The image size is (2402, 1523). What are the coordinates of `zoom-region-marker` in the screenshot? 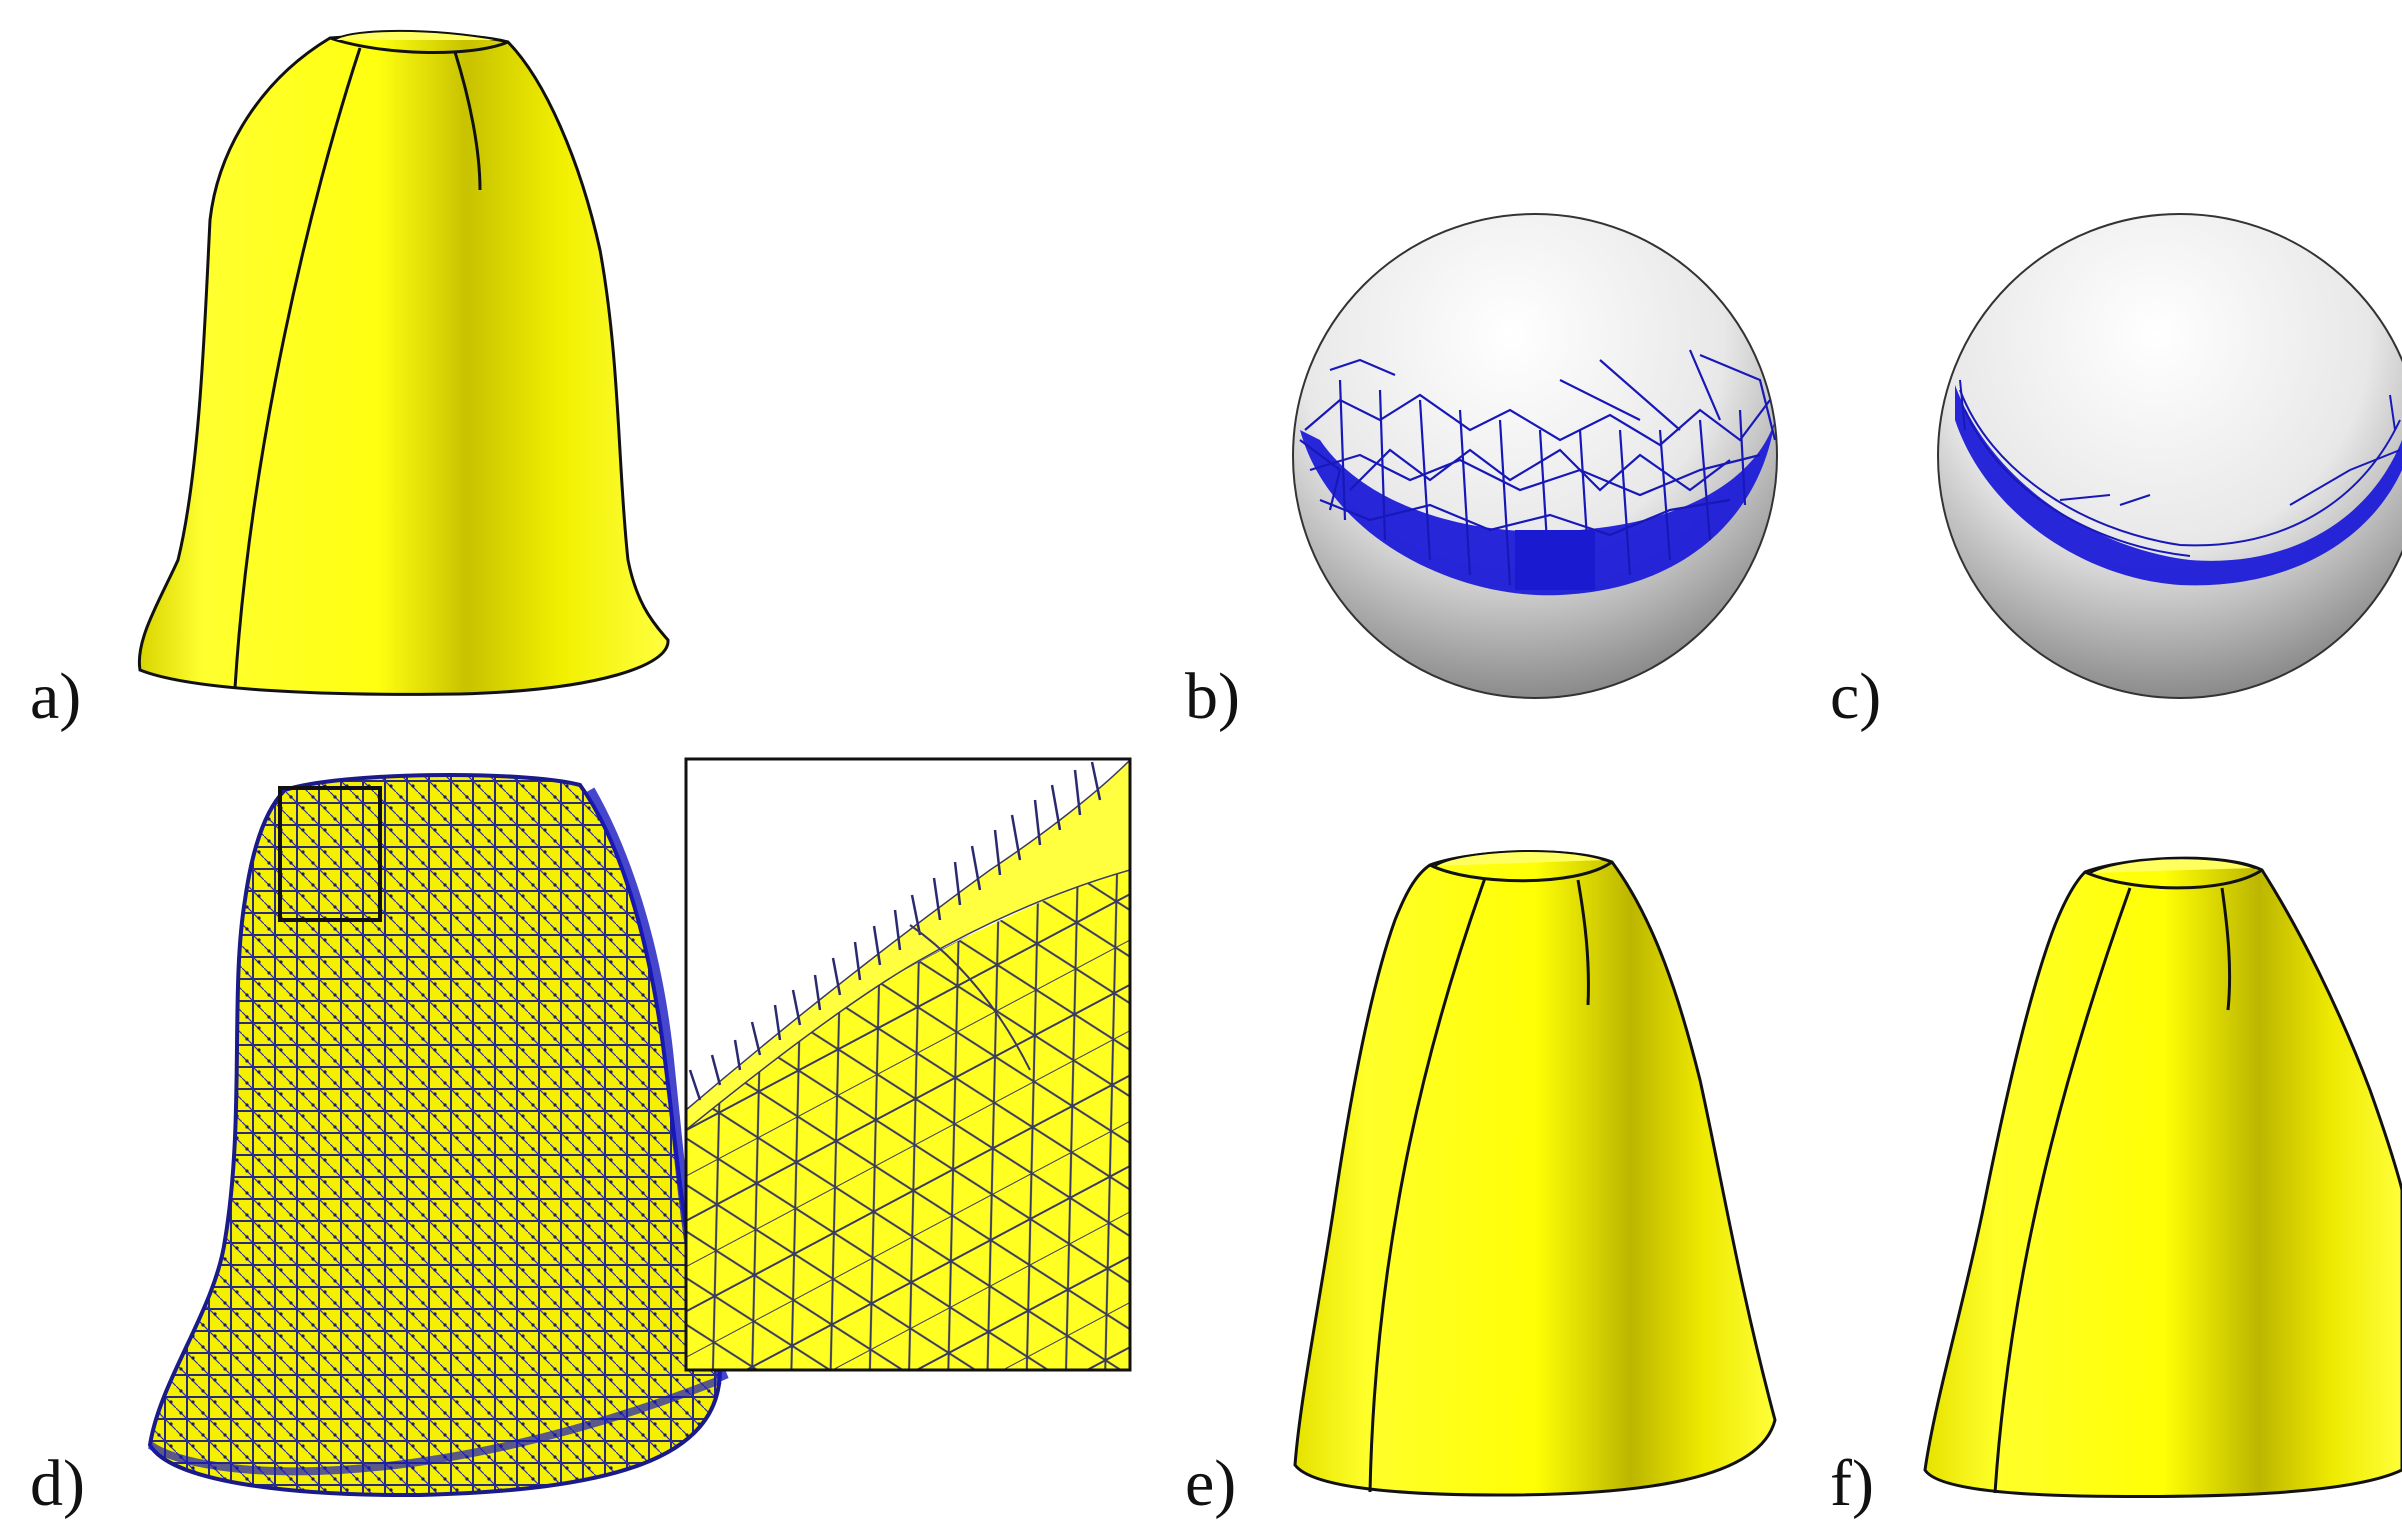 It's located at (330, 854).